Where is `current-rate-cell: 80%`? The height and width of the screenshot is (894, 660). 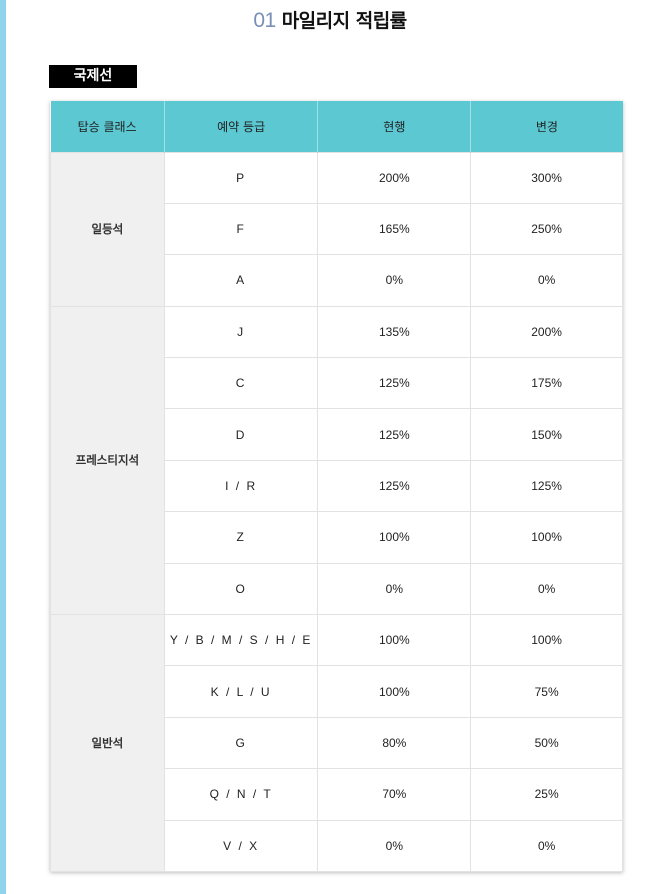
current-rate-cell: 80% is located at coordinates (394, 743).